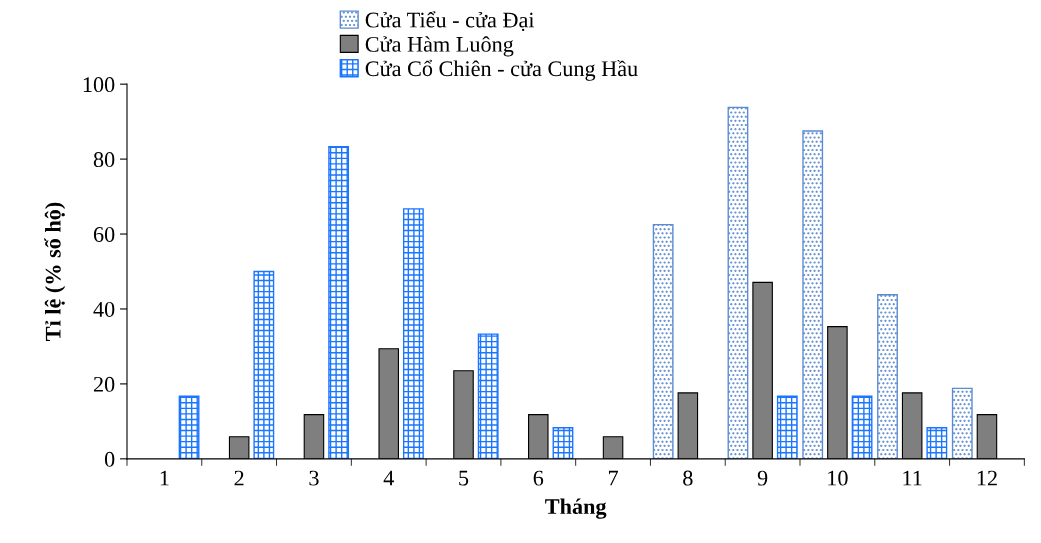 The height and width of the screenshot is (543, 1041). What do you see at coordinates (688, 478) in the screenshot?
I see `x-tick-label: 8` at bounding box center [688, 478].